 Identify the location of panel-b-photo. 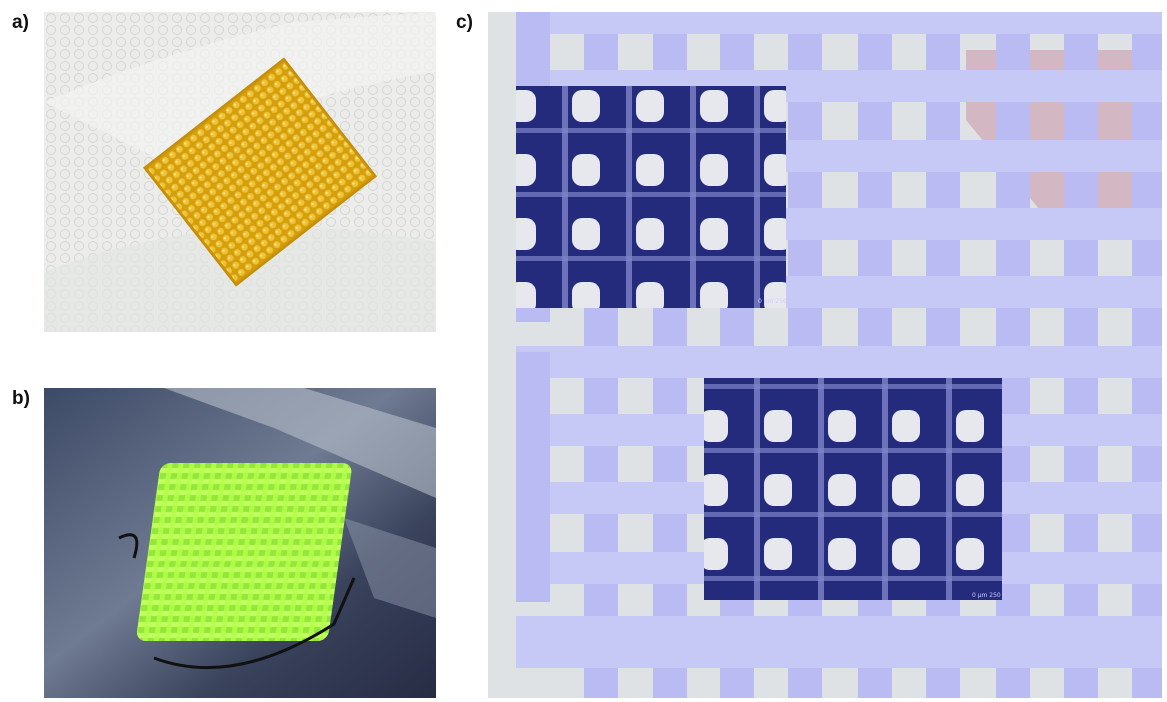
(240, 543).